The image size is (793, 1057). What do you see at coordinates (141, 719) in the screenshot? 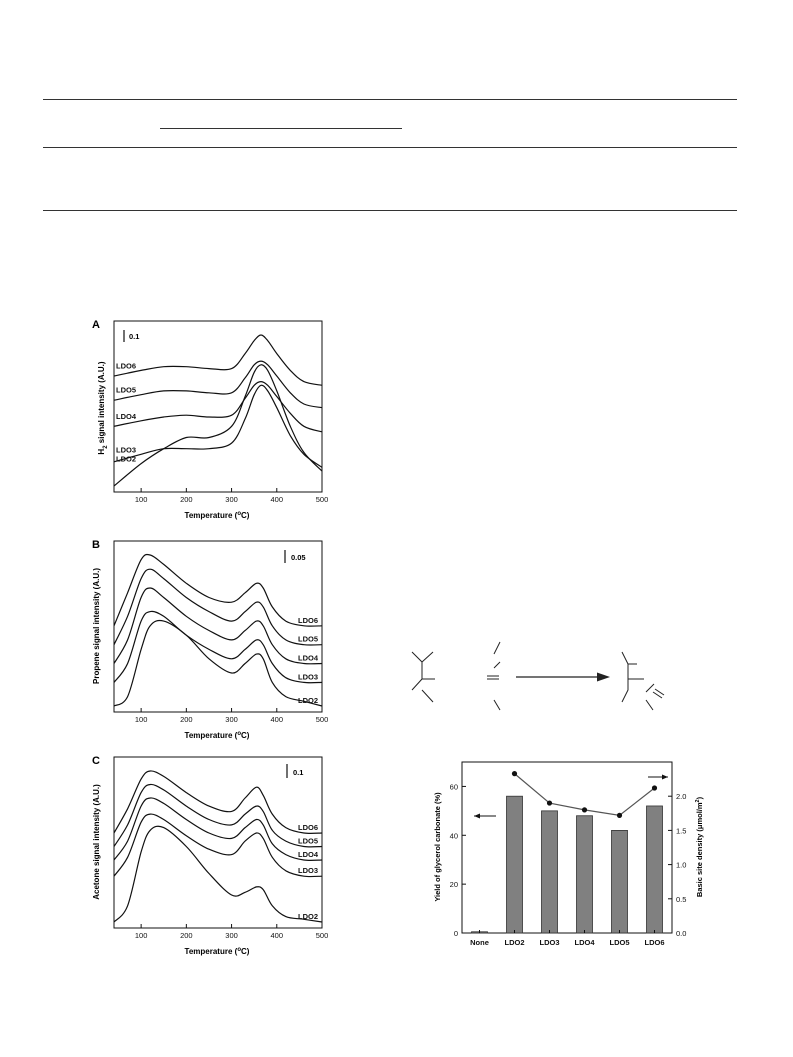
I see `x-tick-label-b-100: 100` at bounding box center [141, 719].